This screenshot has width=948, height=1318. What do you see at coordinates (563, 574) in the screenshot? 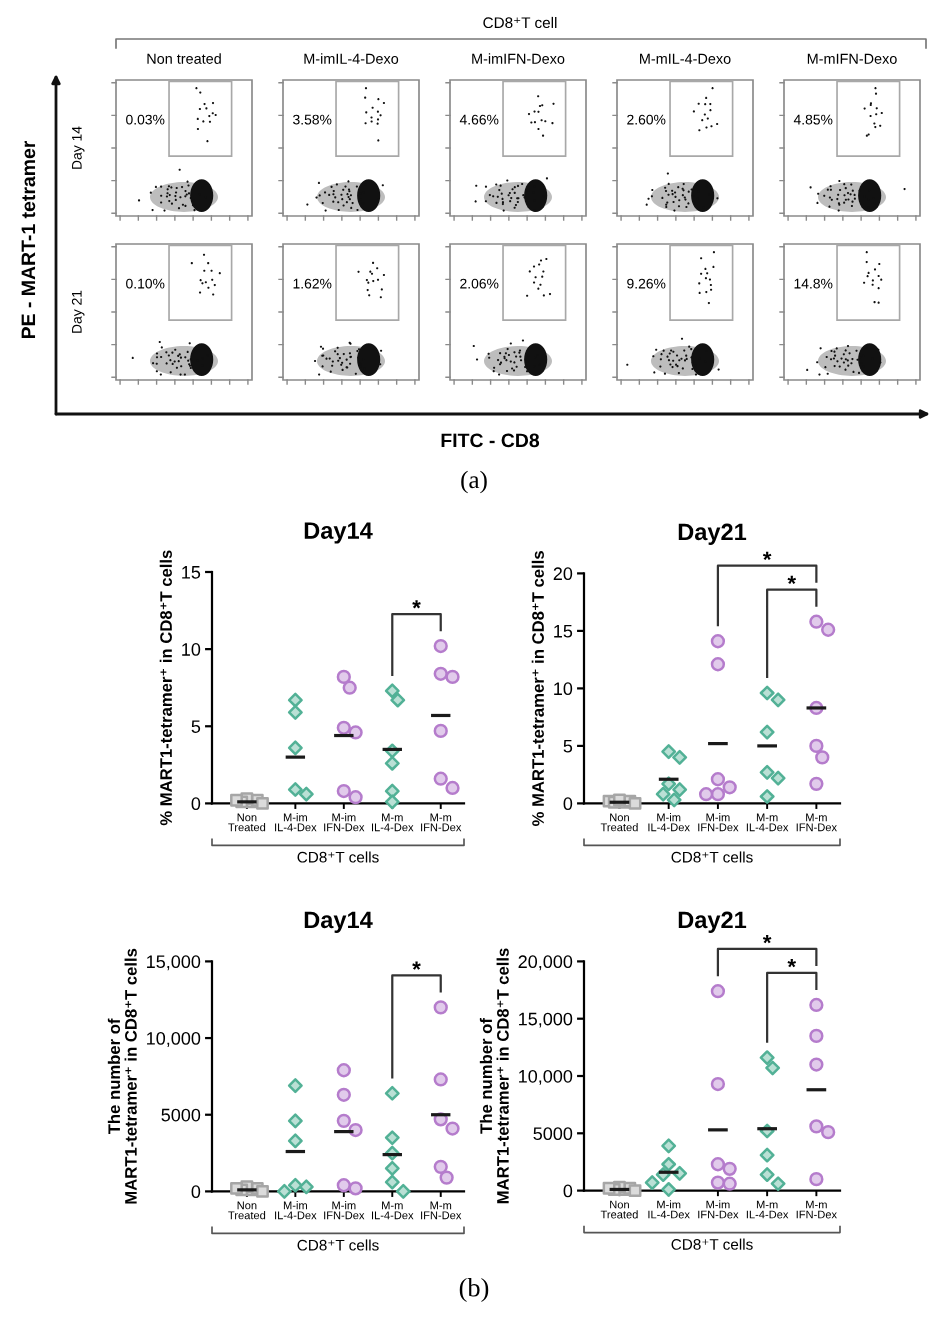
I see `y-tick-label: 20` at bounding box center [563, 574].